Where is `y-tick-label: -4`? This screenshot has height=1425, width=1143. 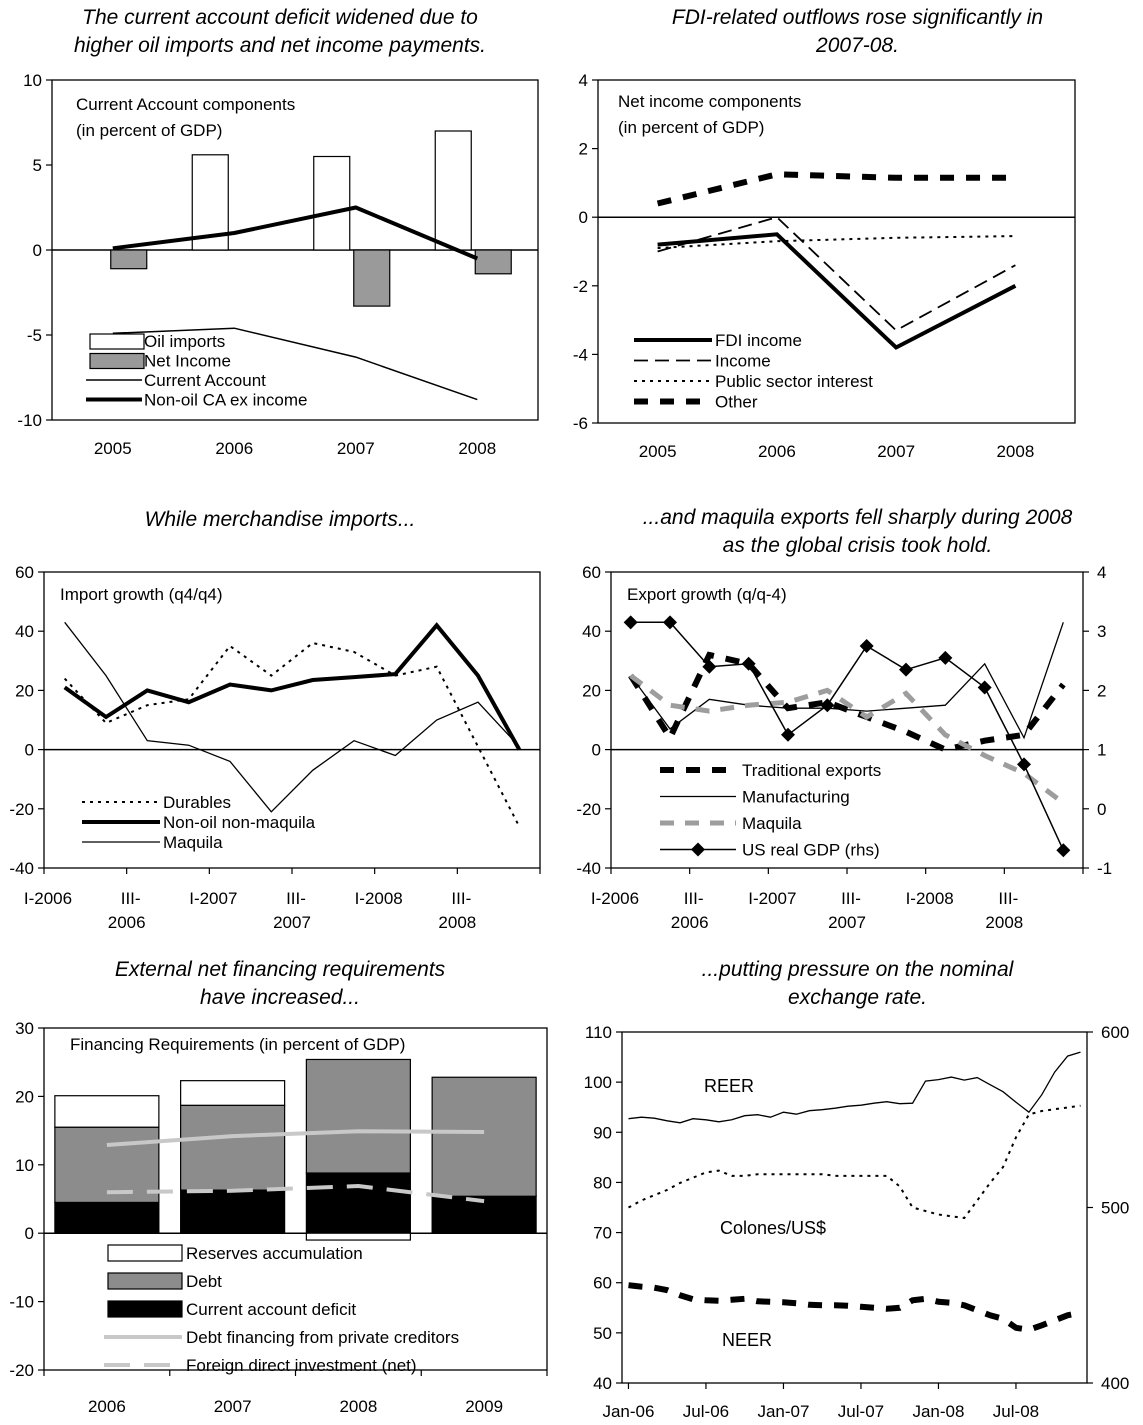
y-tick-label: -4 is located at coordinates (580, 354).